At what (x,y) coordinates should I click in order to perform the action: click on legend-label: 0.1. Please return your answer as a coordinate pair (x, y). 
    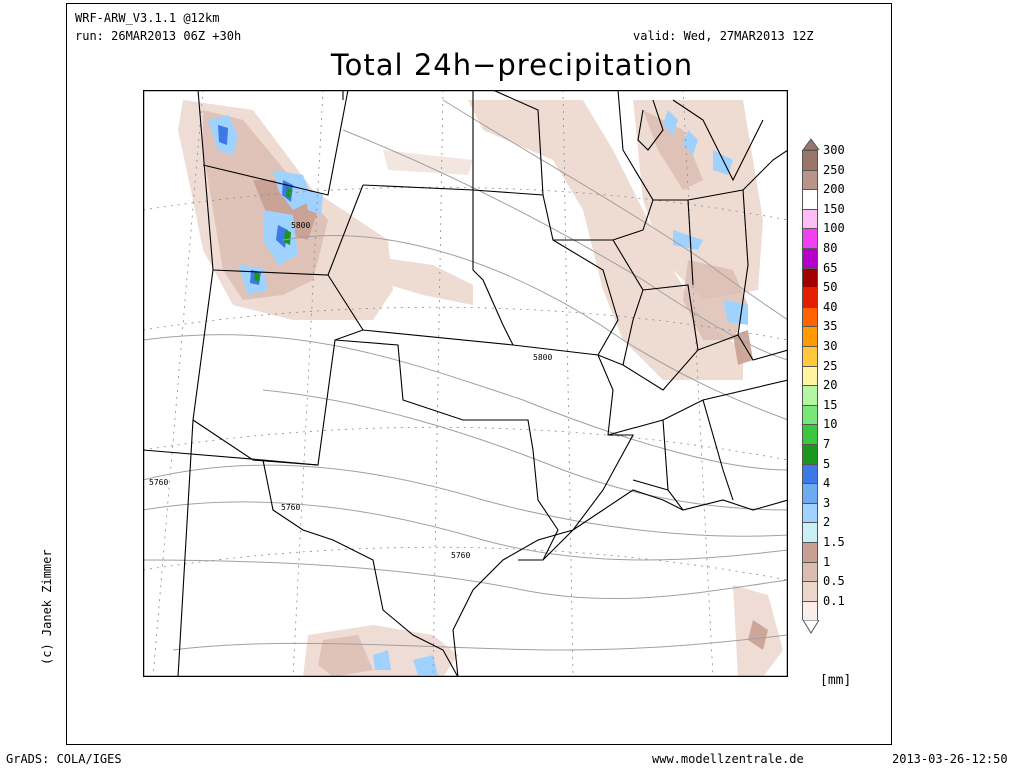
    Looking at the image, I should click on (834, 600).